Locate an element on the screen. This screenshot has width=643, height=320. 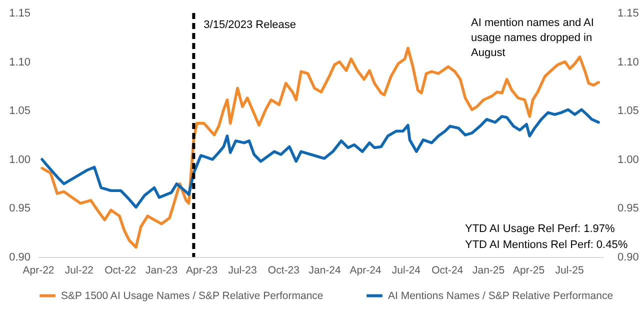
legend-label: S&P 1500 AI Usage Names / S&P Relative Performance is located at coordinates (192, 296).